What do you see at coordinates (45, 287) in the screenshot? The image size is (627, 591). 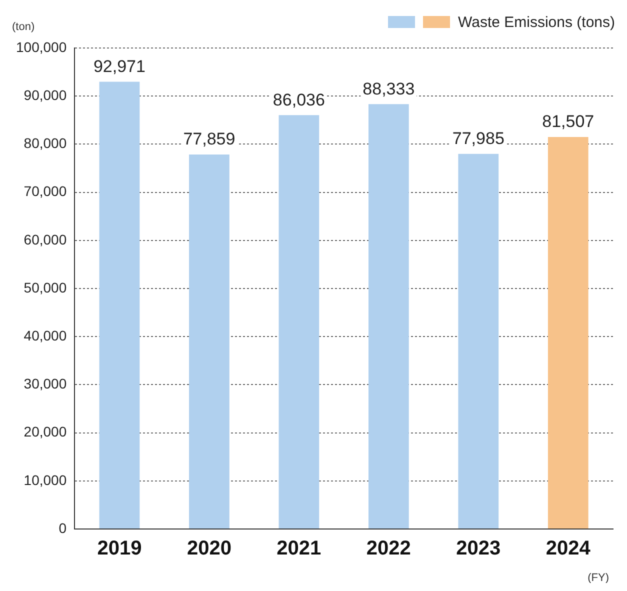 I see `y-tick-label: 50,000` at bounding box center [45, 287].